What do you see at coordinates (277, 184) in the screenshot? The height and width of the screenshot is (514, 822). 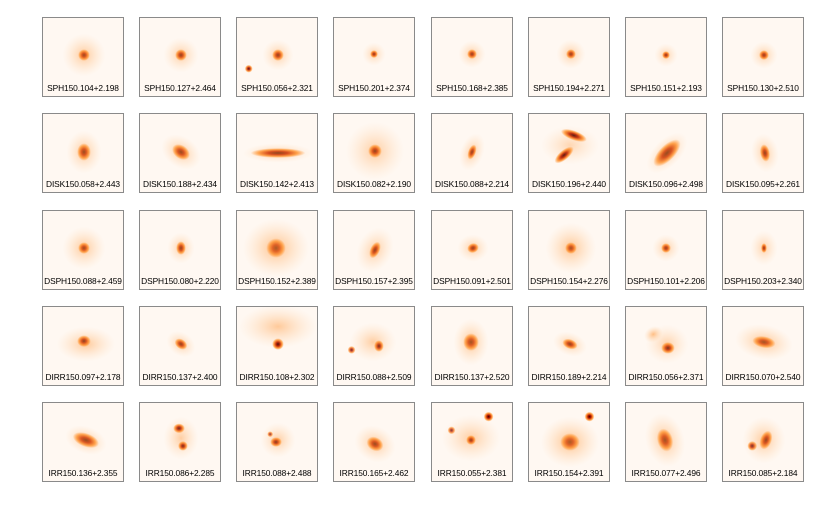 I see `galaxy-id-label: DISK150.142+2.413` at bounding box center [277, 184].